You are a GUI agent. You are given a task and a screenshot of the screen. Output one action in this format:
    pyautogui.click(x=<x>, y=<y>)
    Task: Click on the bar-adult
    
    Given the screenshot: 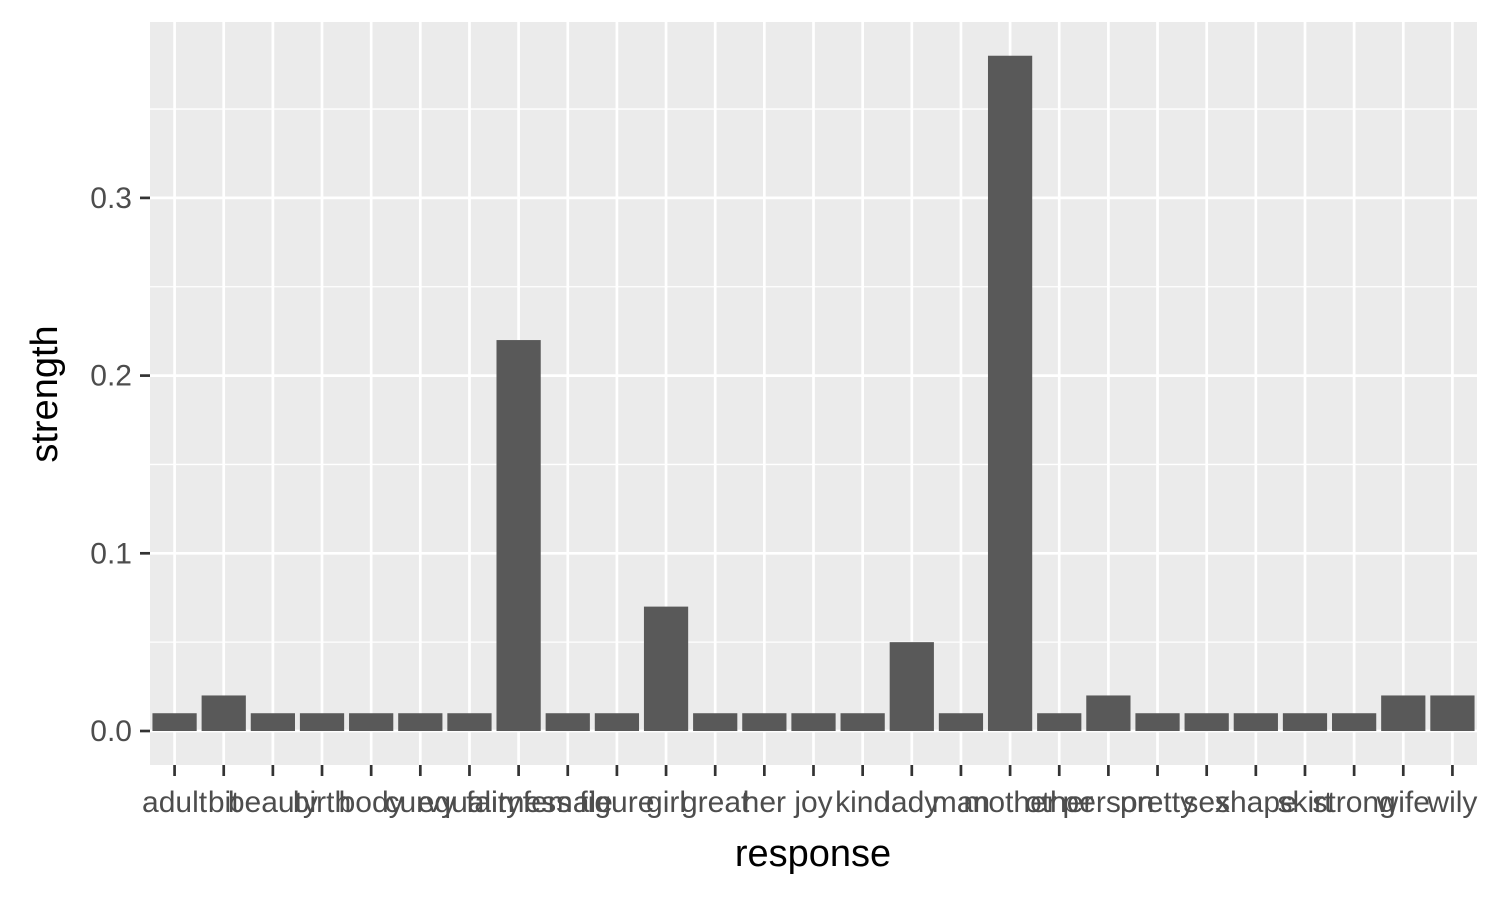 What is the action you would take?
    pyautogui.click(x=174, y=722)
    